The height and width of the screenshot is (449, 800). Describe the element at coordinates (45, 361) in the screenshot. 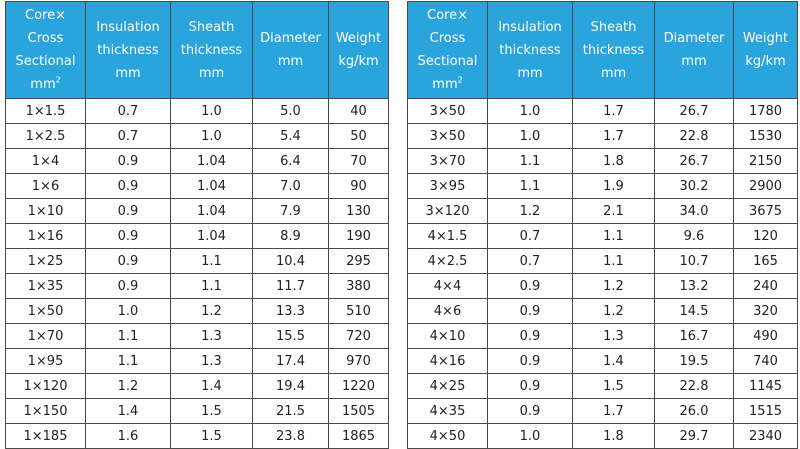

I see `table-cell: 1×95` at that location.